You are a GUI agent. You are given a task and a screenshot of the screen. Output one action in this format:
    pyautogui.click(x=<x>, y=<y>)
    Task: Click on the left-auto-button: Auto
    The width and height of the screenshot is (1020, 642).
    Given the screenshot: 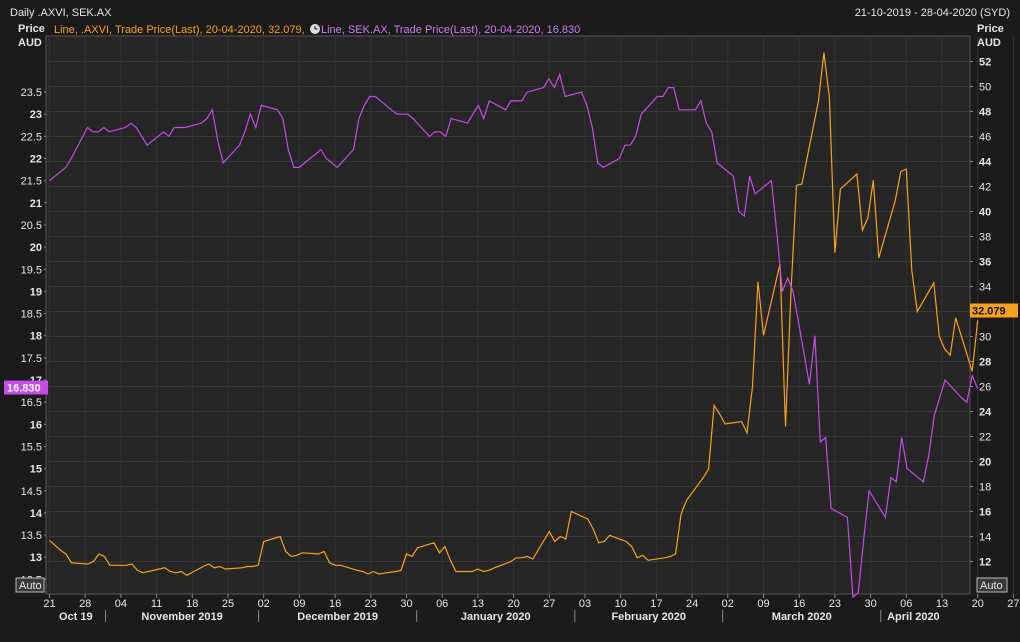 What is the action you would take?
    pyautogui.click(x=30, y=585)
    